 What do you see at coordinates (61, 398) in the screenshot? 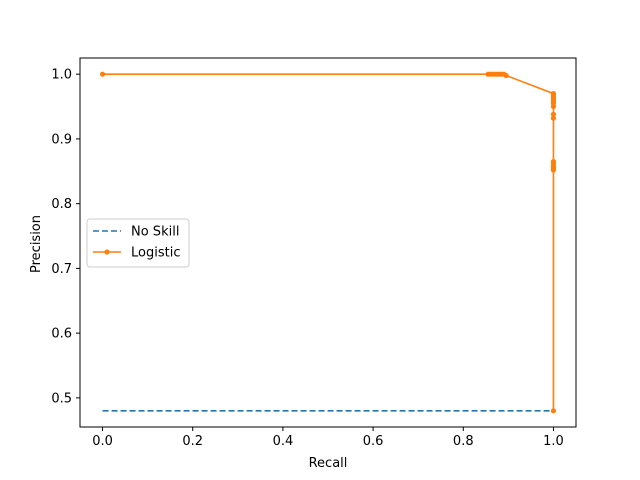
I see `y-tick-label: 0.5` at bounding box center [61, 398].